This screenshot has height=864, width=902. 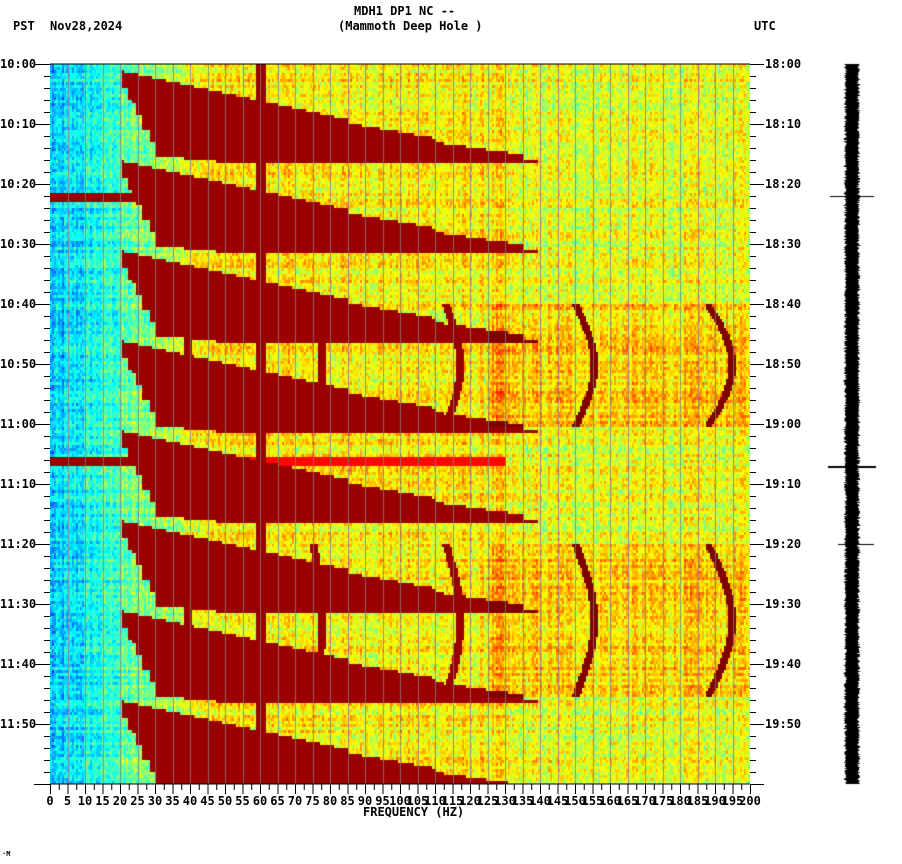 I want to click on right-timezone-label: UTC, so click(x=765, y=26).